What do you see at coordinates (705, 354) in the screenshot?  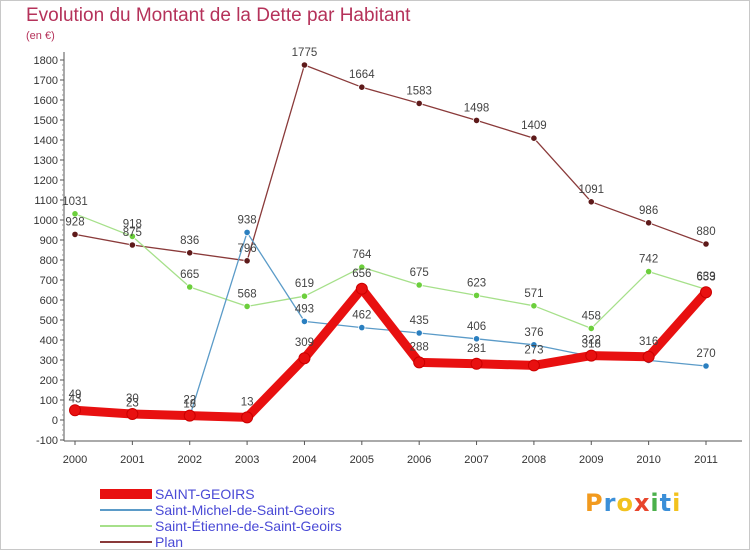 I see `data-label: 270` at bounding box center [705, 354].